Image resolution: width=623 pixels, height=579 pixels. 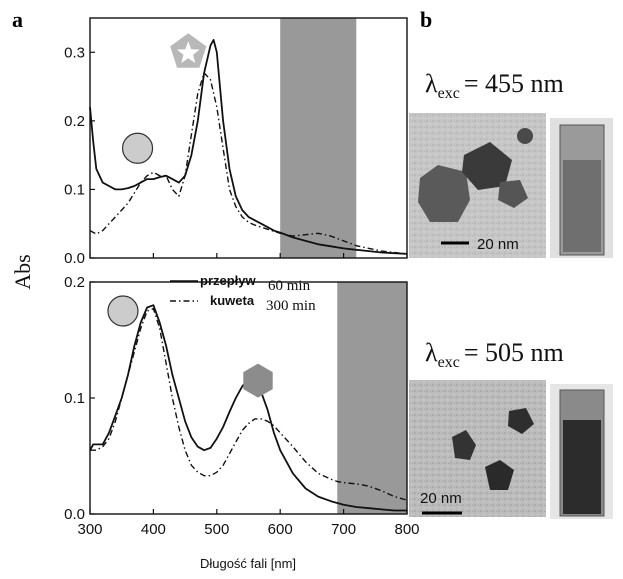 I want to click on legend: przepływ 60 min kuweta 300 min, so click(x=243, y=293).